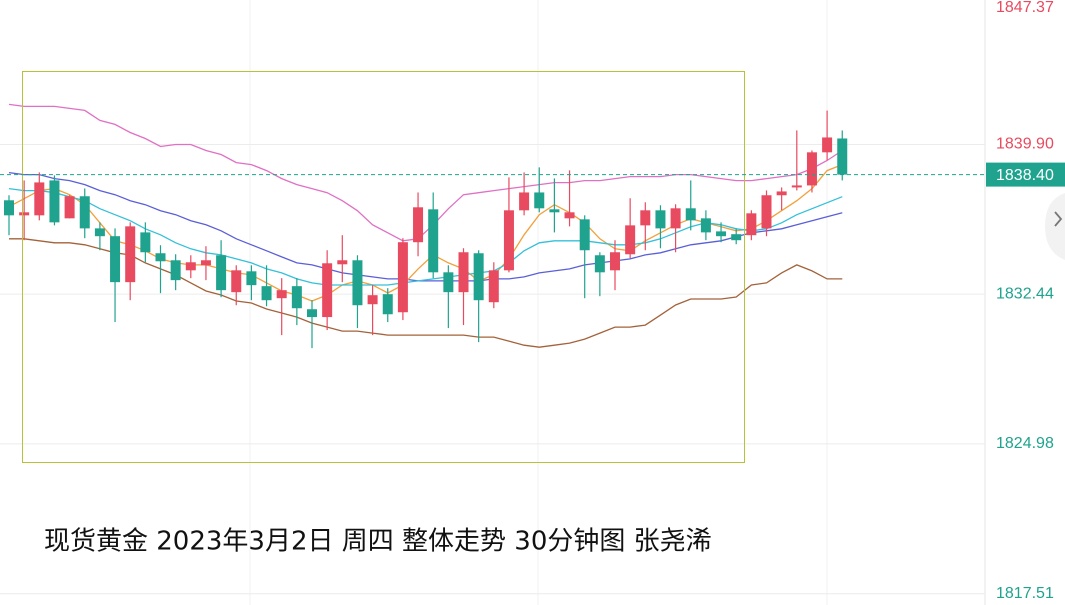 The height and width of the screenshot is (605, 1065). I want to click on y-tick-label: 1832.44, so click(1025, 293).